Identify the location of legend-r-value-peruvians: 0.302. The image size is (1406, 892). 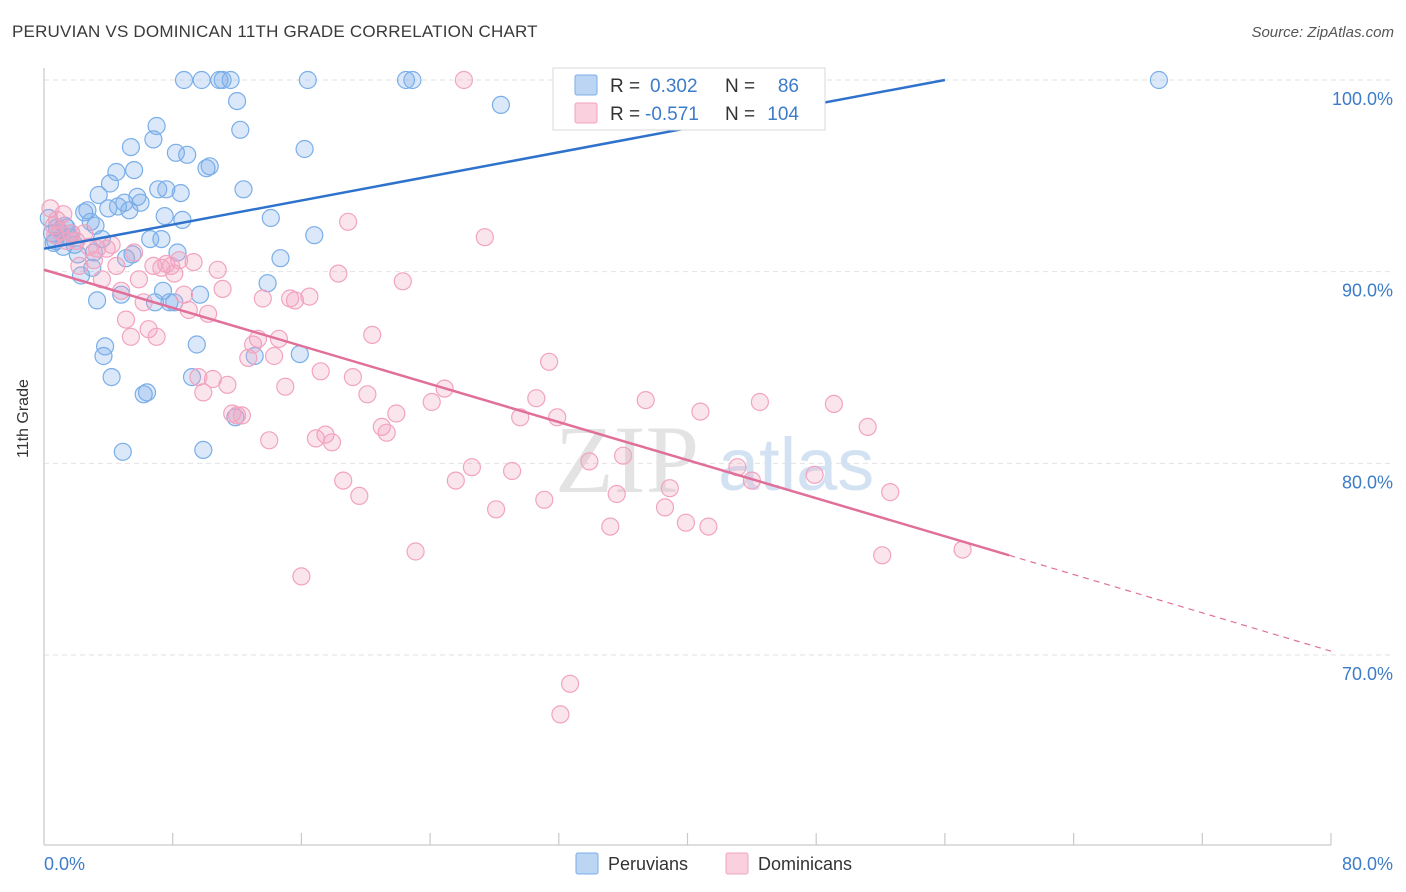
(674, 86).